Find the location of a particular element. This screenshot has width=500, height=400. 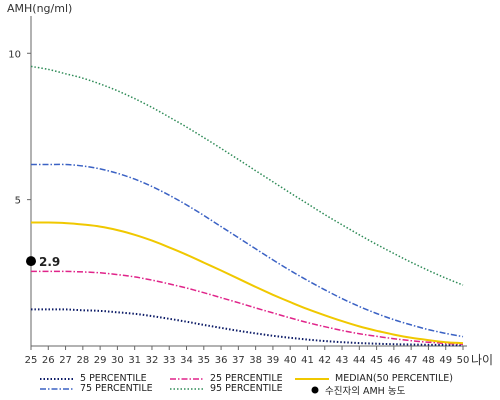

x-tick-label: 31 is located at coordinates (134, 360).